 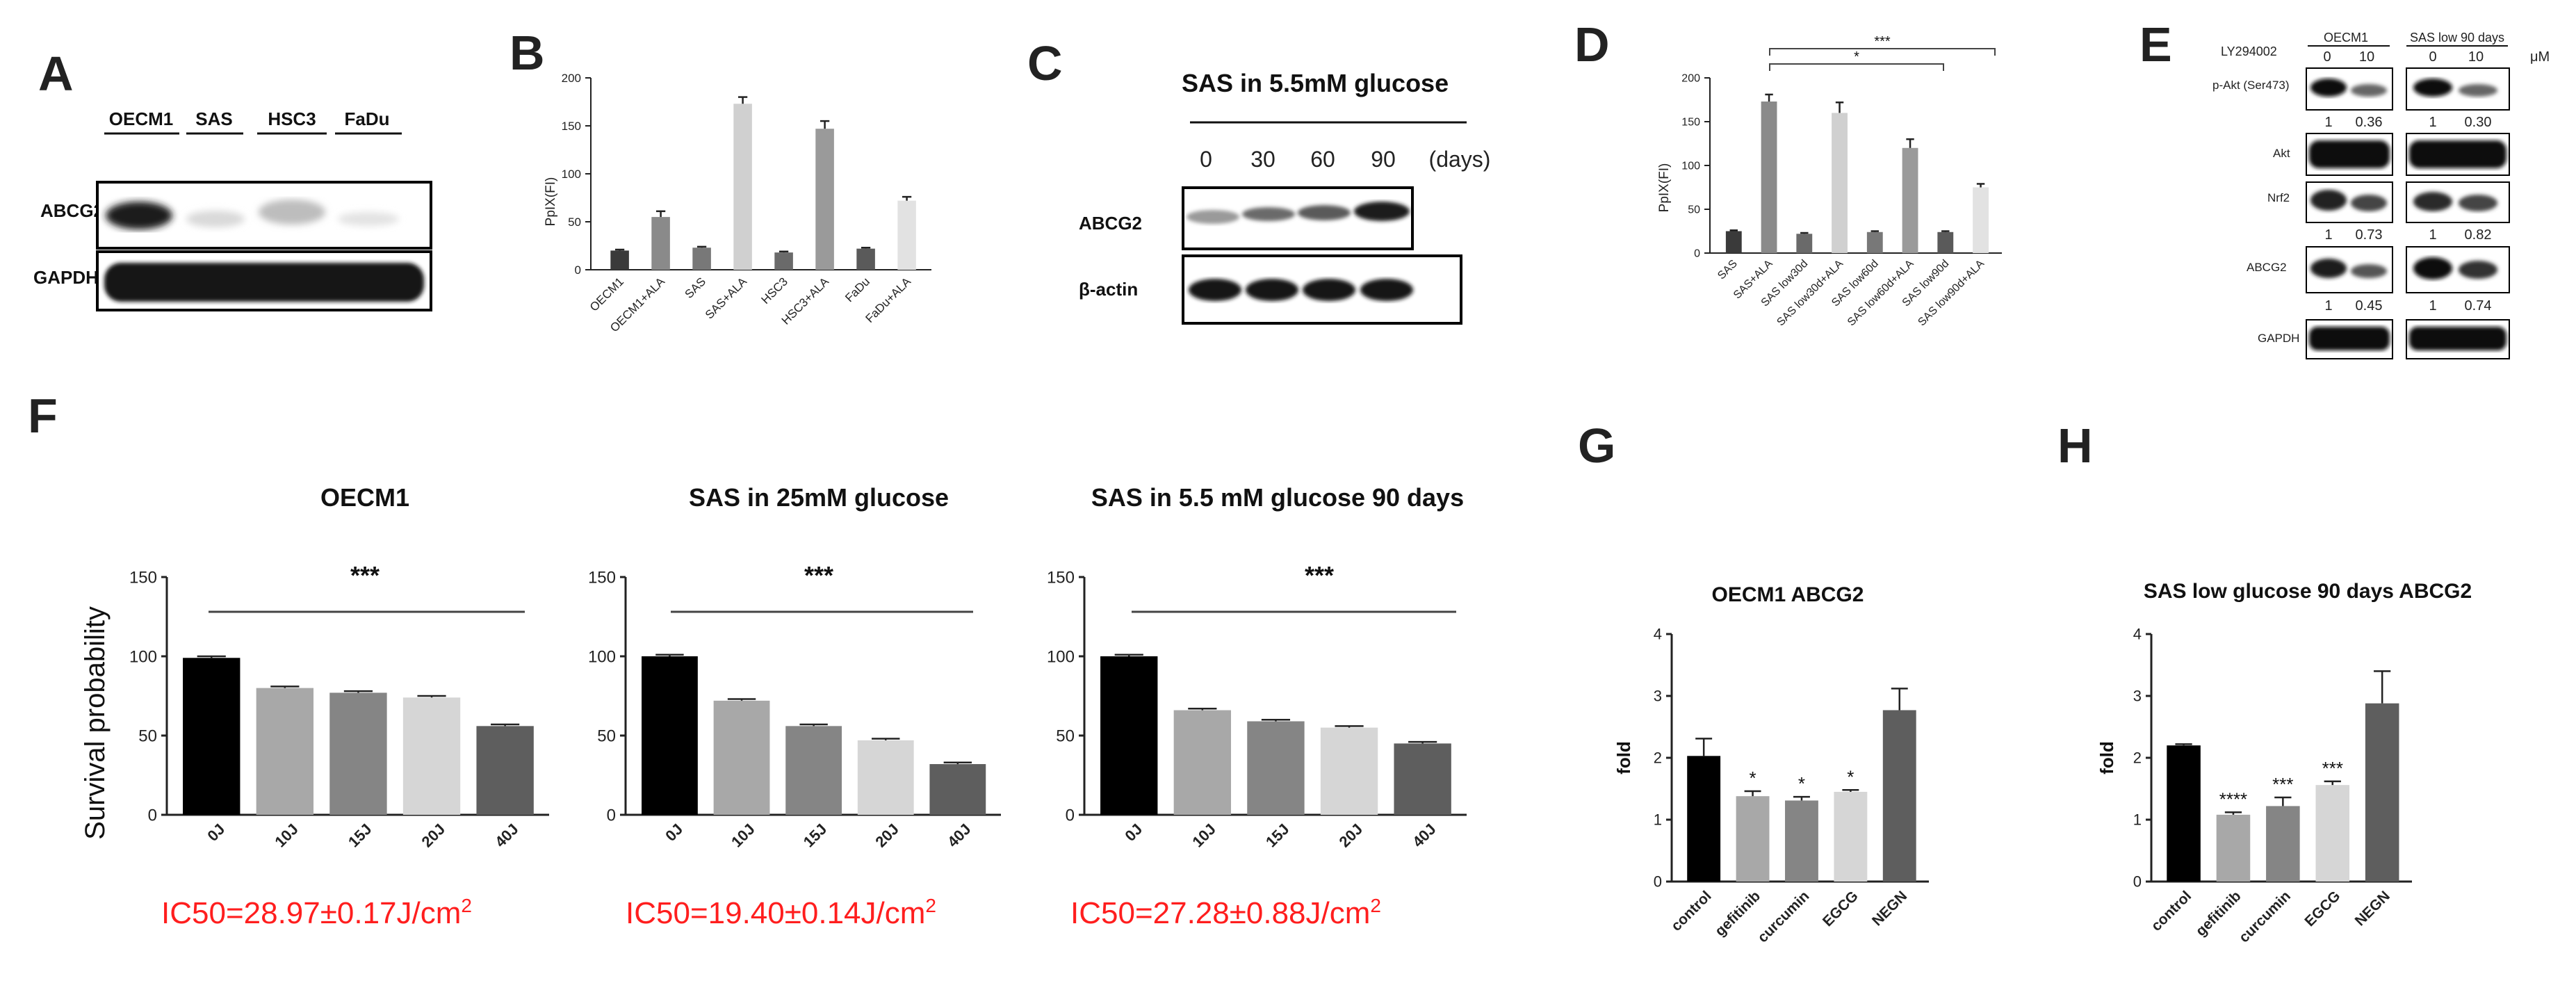 I want to click on subplot-title: SAS in 5.5 mM glucose 90 days, so click(x=1277, y=497).